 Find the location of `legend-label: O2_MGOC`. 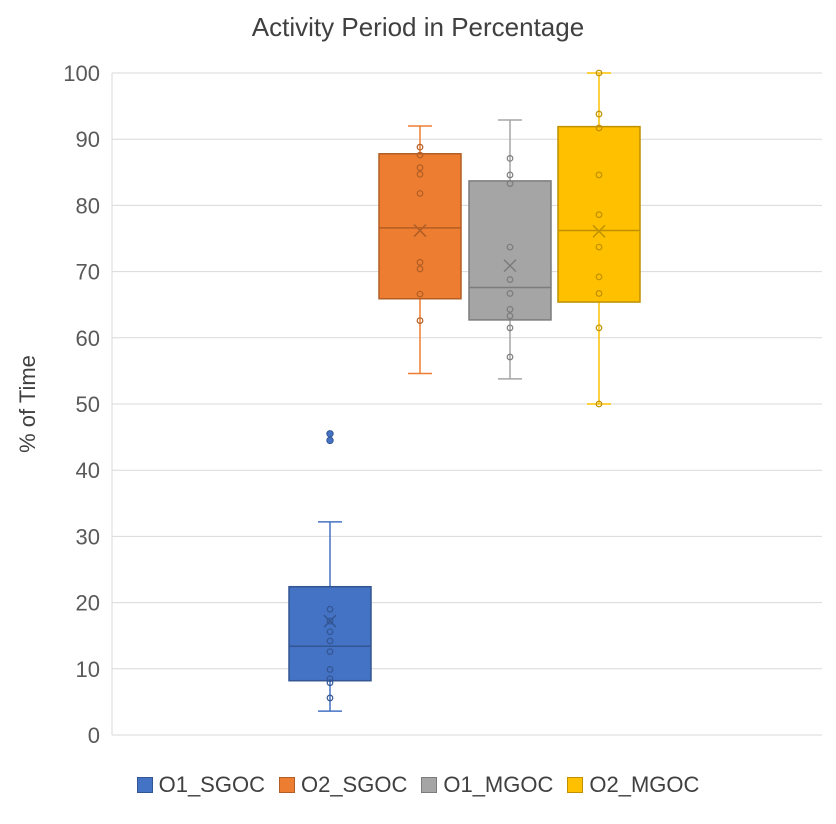

legend-label: O2_MGOC is located at coordinates (644, 784).